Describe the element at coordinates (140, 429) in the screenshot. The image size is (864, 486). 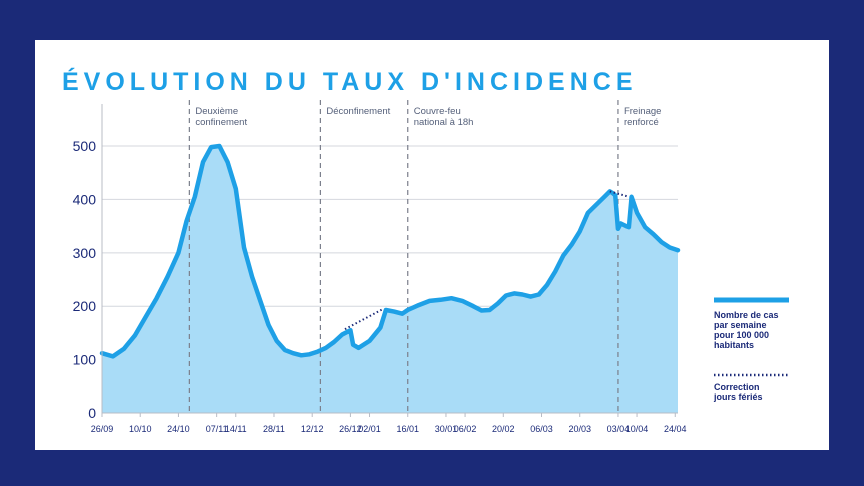
I see `x-tick-label: 10/10` at that location.